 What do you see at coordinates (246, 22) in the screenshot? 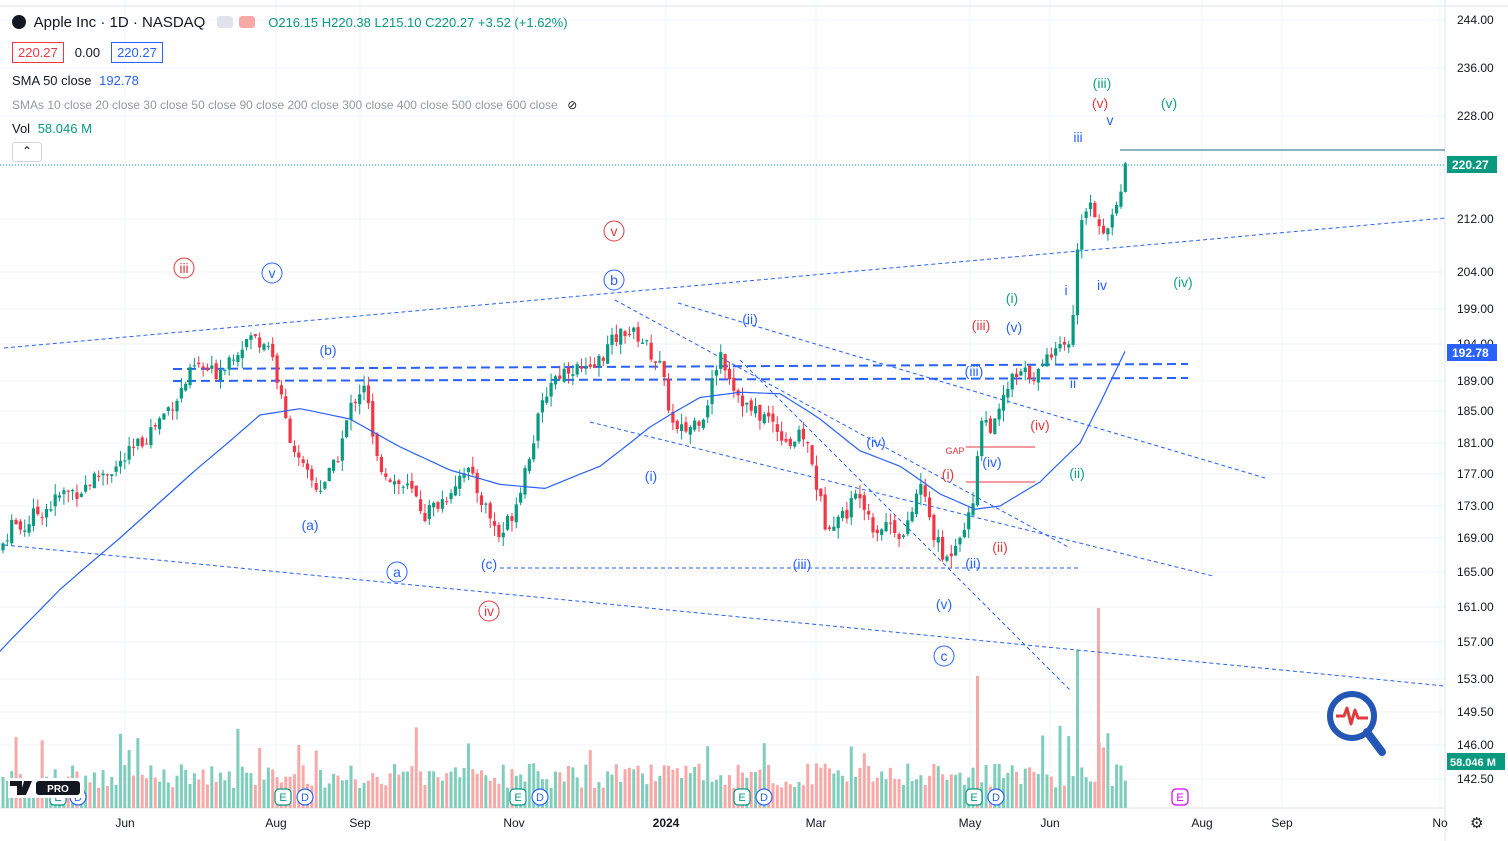
I see `compare-icon` at bounding box center [246, 22].